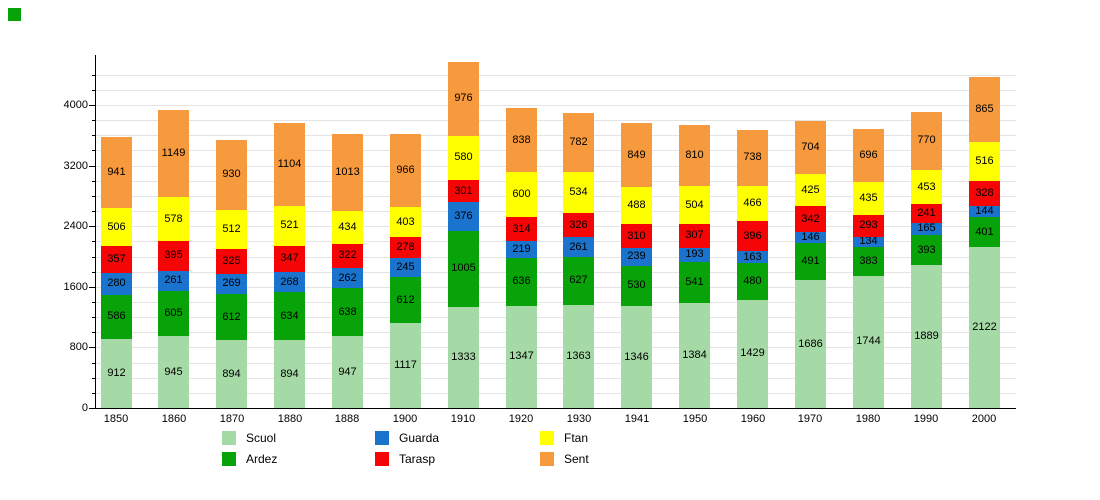 The width and height of the screenshot is (1100, 500). What do you see at coordinates (174, 419) in the screenshot?
I see `x-axis-tick-label: 1860` at bounding box center [174, 419].